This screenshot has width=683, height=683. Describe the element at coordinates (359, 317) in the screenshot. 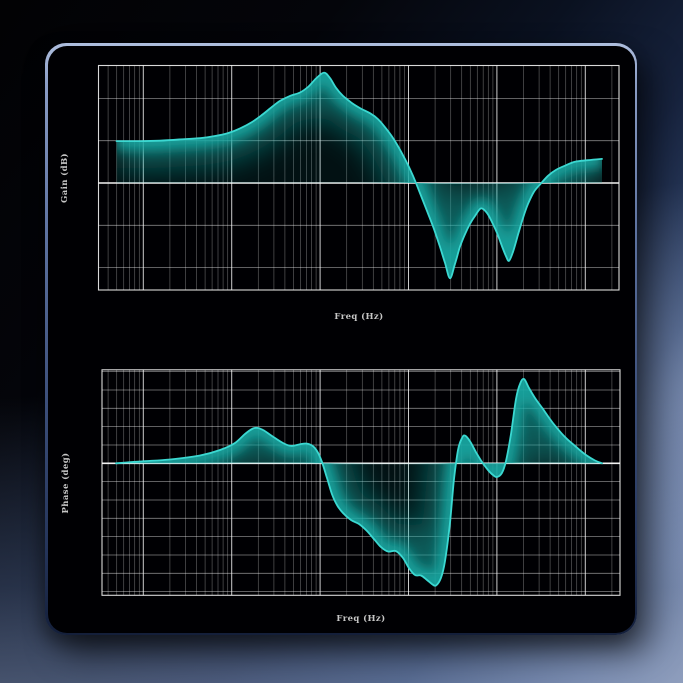

I see `gain-axis-xlabel: Freq (Hz)` at that location.